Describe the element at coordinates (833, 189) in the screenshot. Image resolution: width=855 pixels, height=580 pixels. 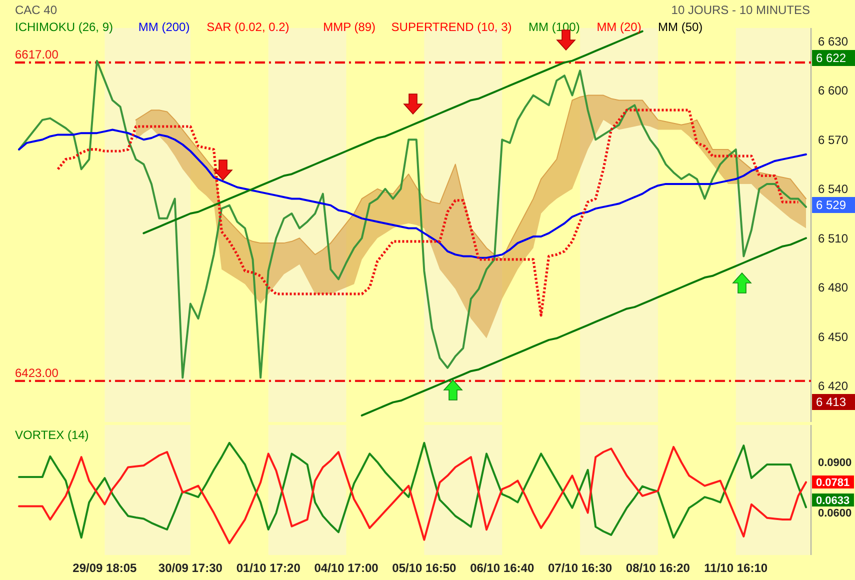
I see `y-tick-label: 6 540` at that location.